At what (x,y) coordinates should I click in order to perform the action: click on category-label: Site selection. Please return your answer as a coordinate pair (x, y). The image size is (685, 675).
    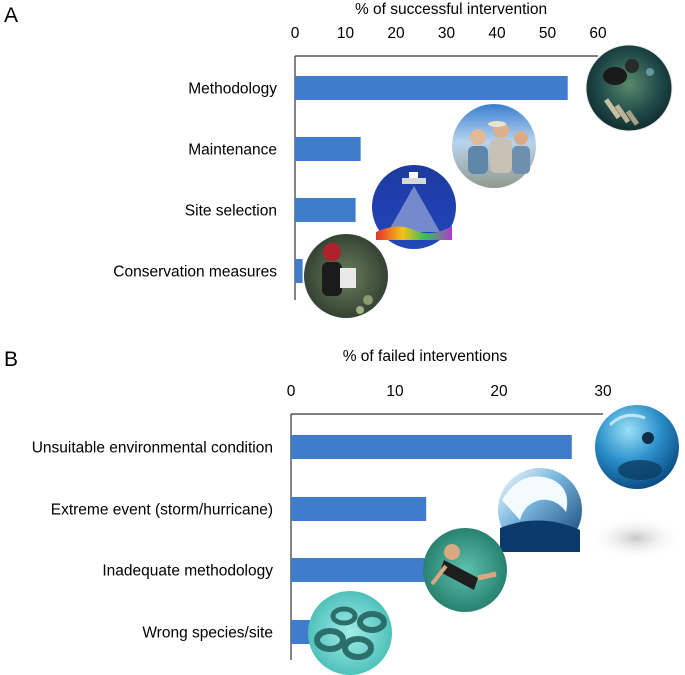
    Looking at the image, I should click on (231, 211).